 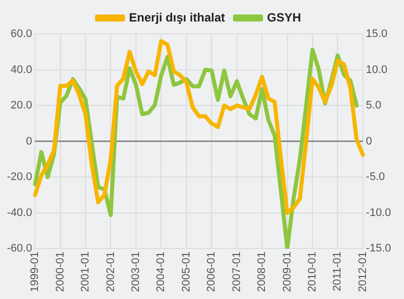 I want to click on y-tick-label: -40.0, so click(x=19, y=212).